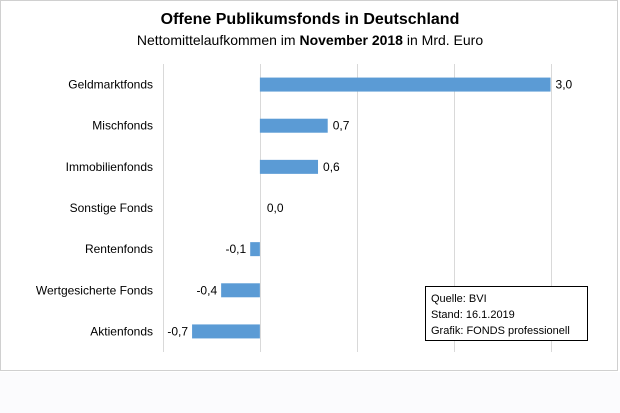 This screenshot has width=620, height=413. Describe the element at coordinates (310, 19) in the screenshot. I see `chart-title: Offene Publikumsfonds in Deutschland` at that location.